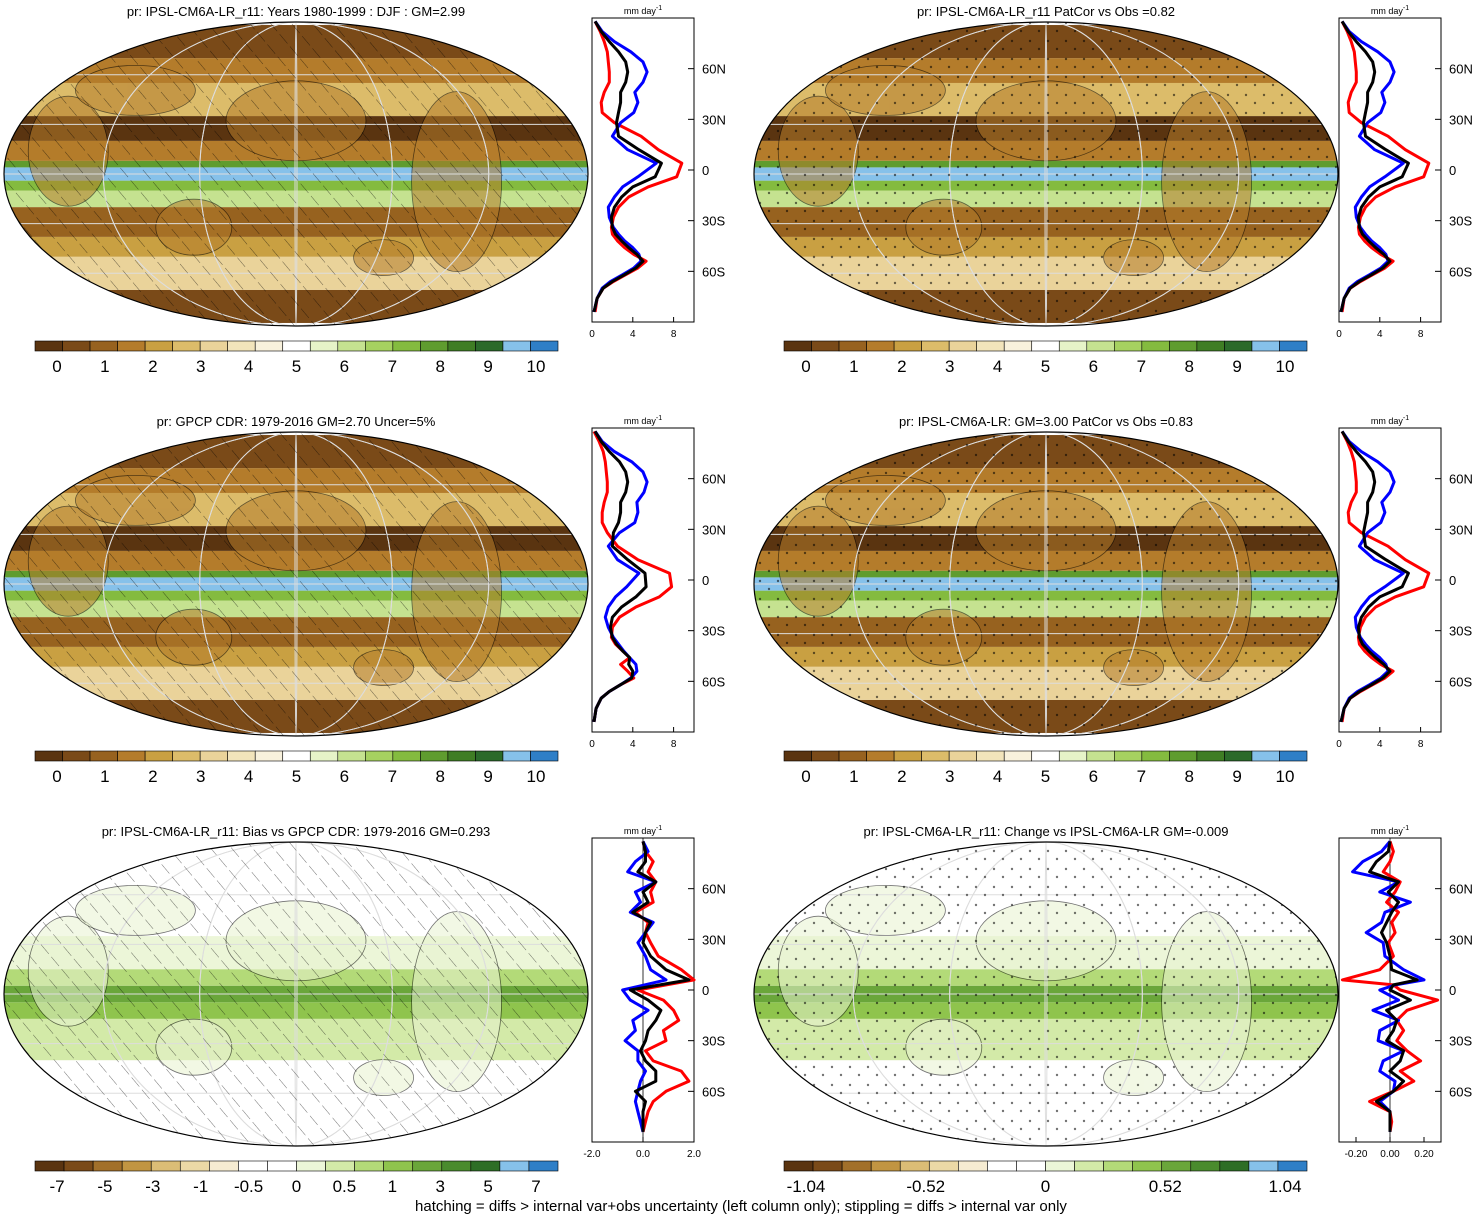 This screenshot has height=1218, width=1483. Describe the element at coordinates (633, 744) in the screenshot. I see `x-tick-label: 4` at that location.